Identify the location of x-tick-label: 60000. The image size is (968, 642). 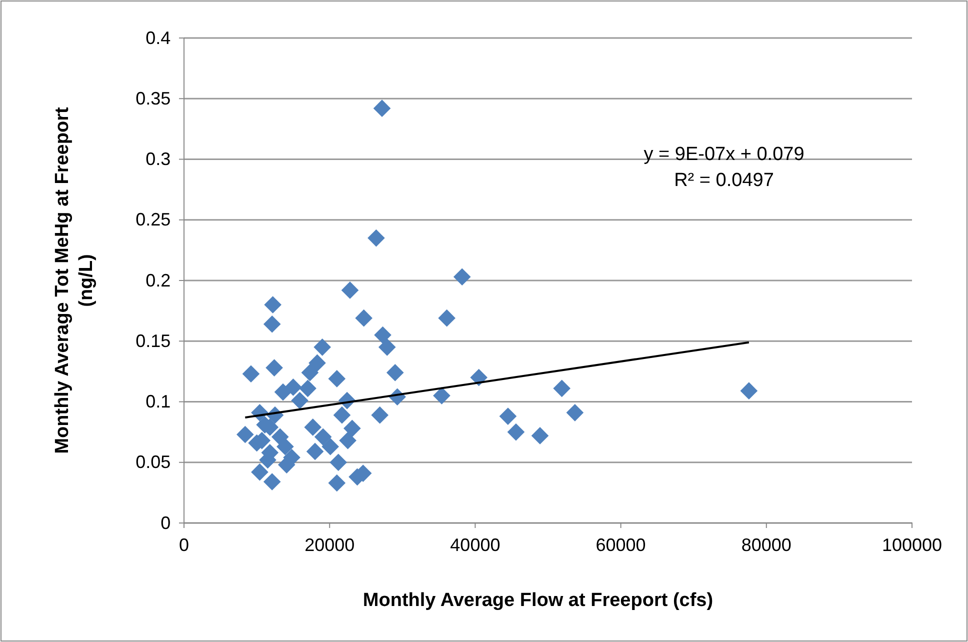
(621, 544).